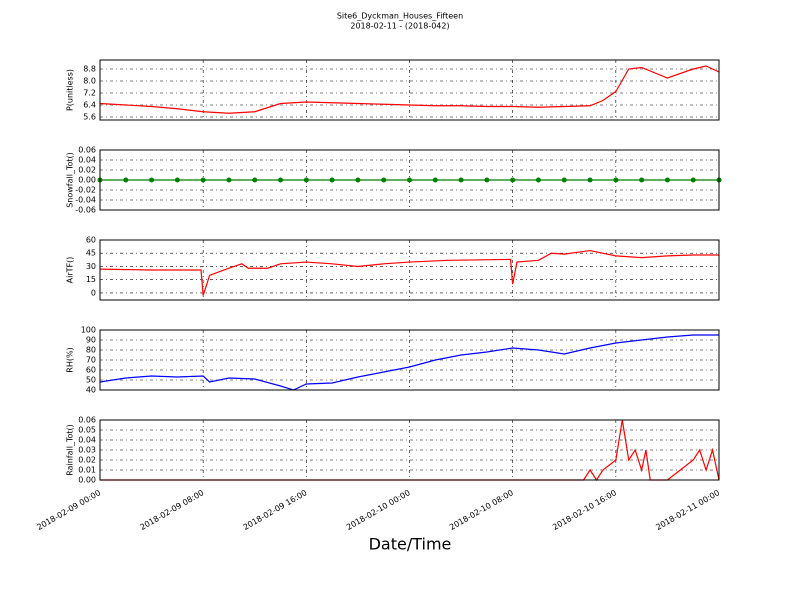 This screenshot has height=600, width=800. Describe the element at coordinates (85, 210) in the screenshot. I see `y-tick-label: -0.06` at that location.